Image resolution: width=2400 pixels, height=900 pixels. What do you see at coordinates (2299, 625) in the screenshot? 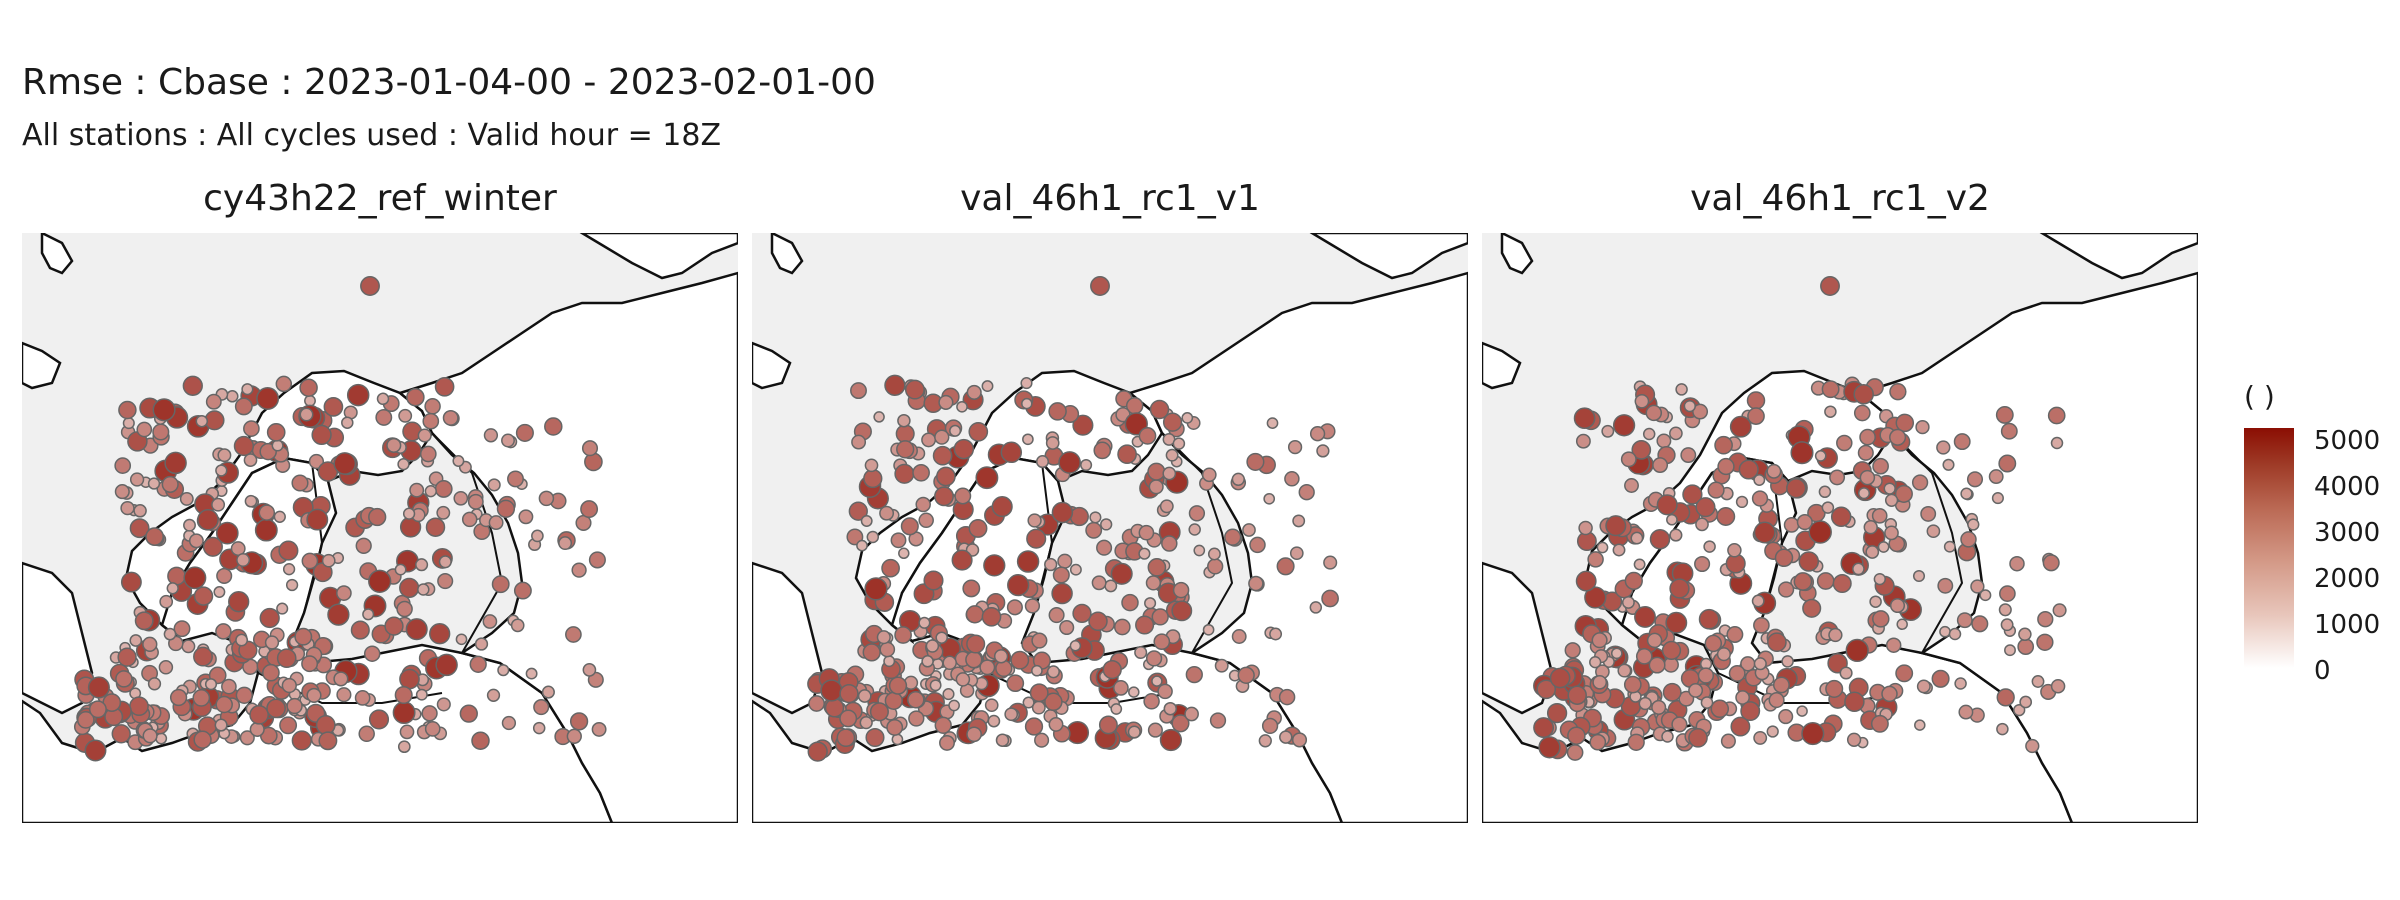
I see `legend-tick` at bounding box center [2299, 625].